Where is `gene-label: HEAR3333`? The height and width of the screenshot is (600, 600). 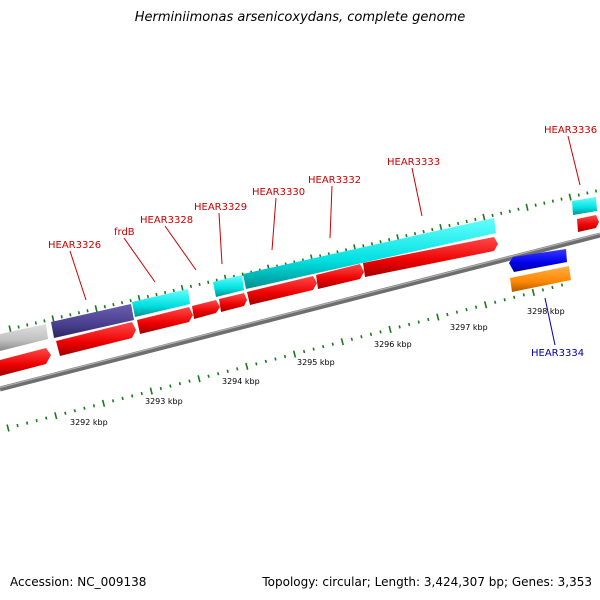
gene-label: HEAR3333 is located at coordinates (413, 162).